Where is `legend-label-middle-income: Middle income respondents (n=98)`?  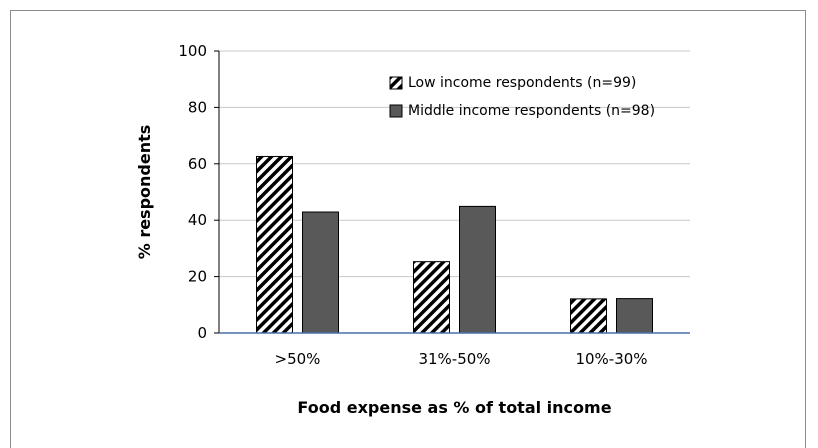 legend-label-middle-income: Middle income respondents (n=98) is located at coordinates (531, 111).